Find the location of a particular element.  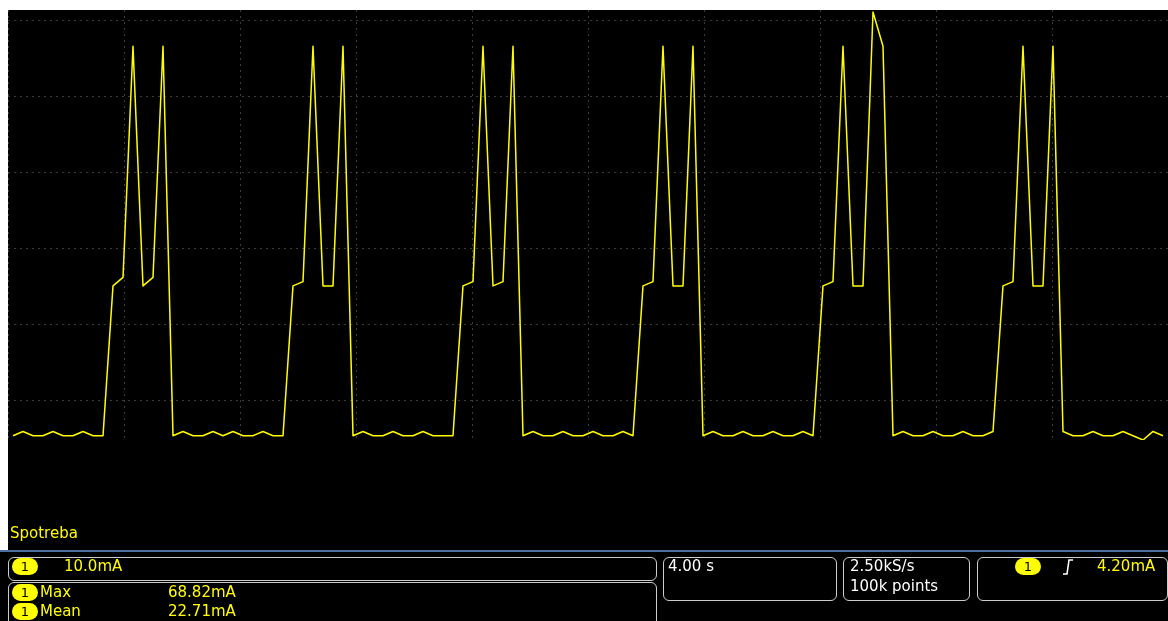

text: Spotreba is located at coordinates (44, 533).